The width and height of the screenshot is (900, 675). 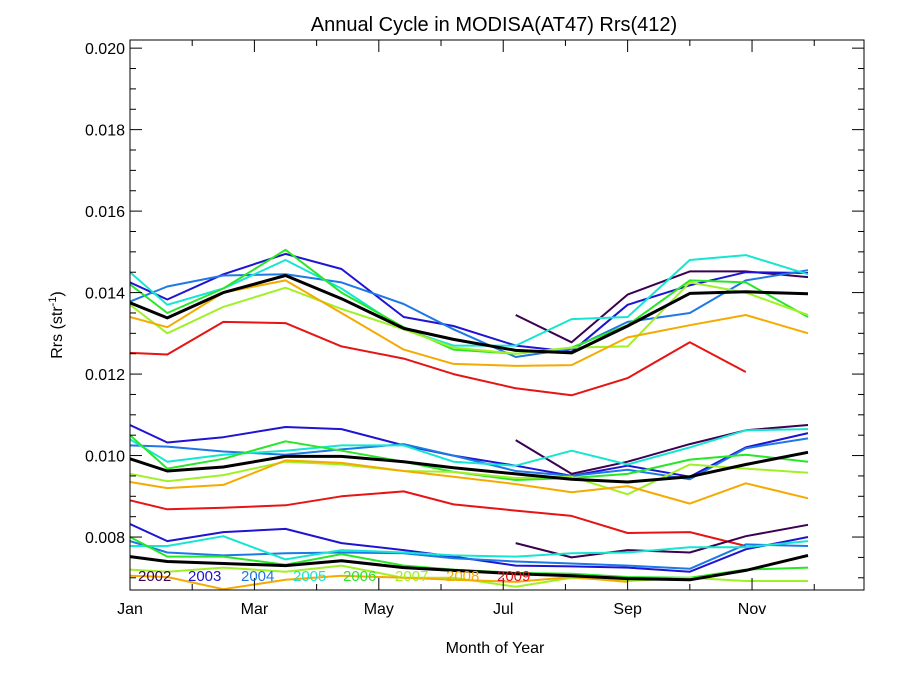 What do you see at coordinates (503, 609) in the screenshot?
I see `x-tick-label: Jul` at bounding box center [503, 609].